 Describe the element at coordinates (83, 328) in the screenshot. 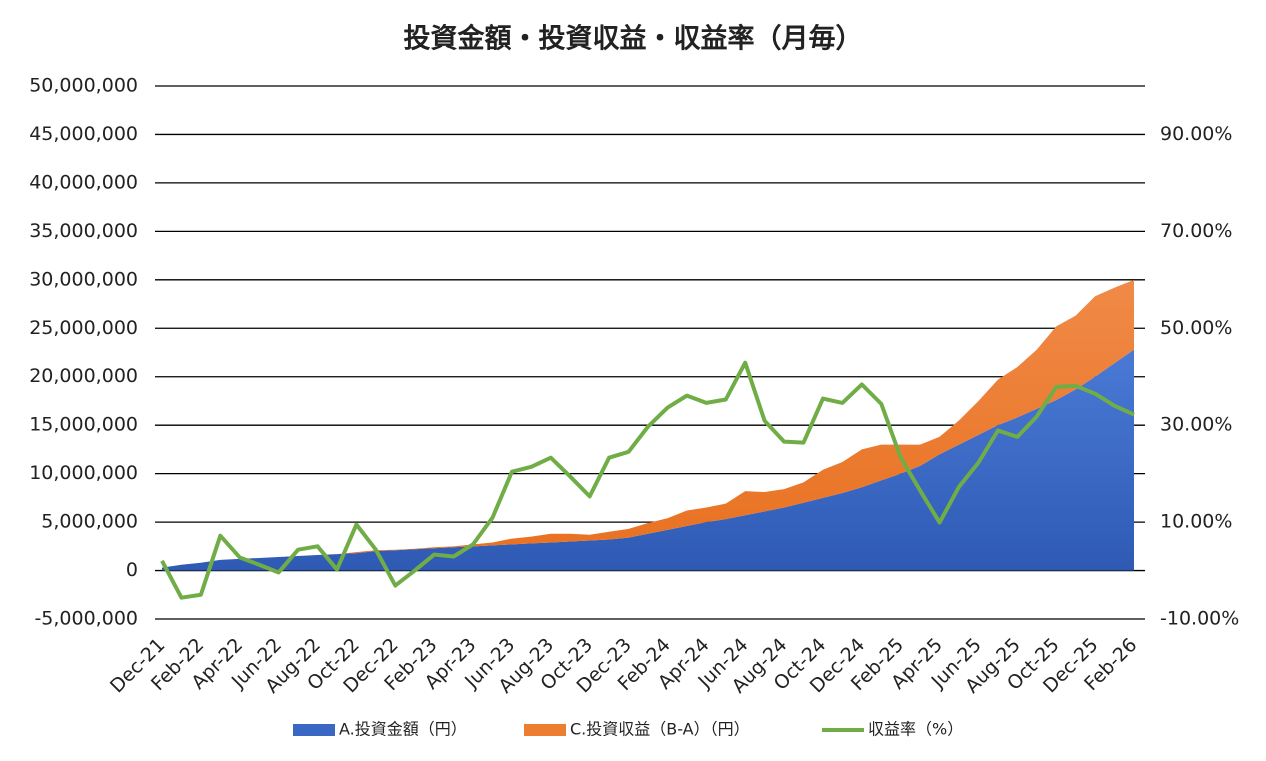

I see `y-tick-label: 25,000,000` at that location.